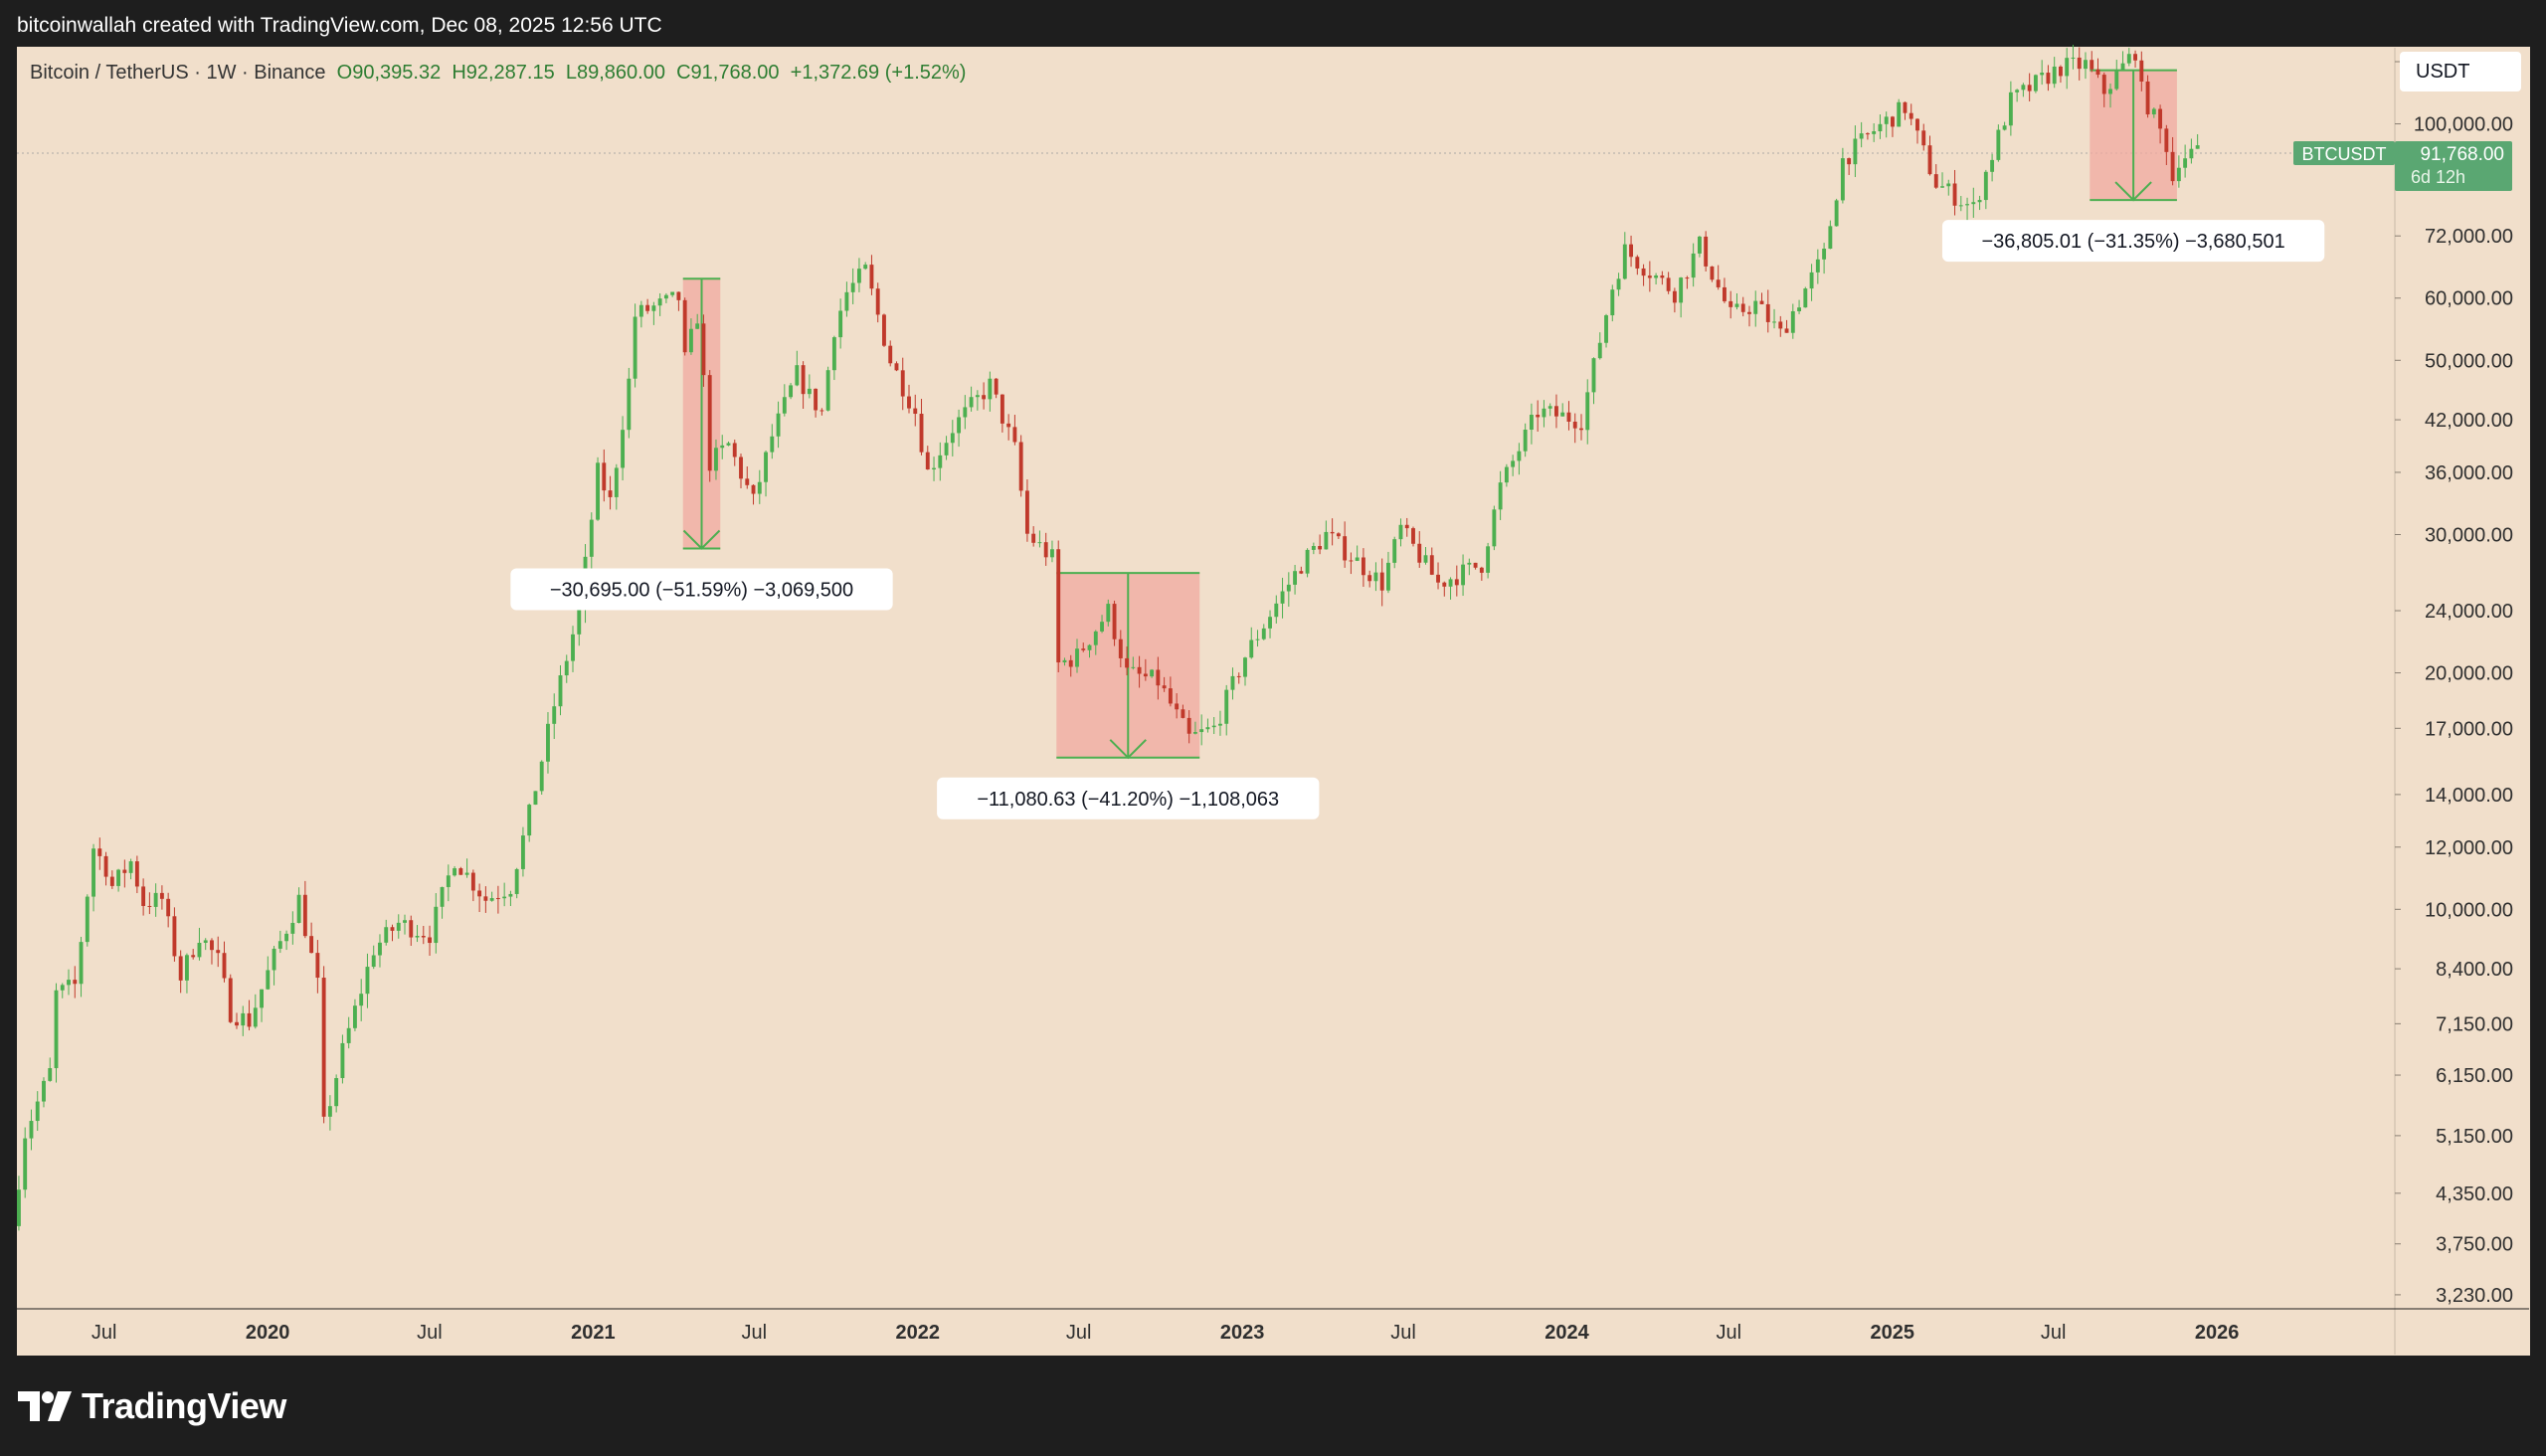  What do you see at coordinates (2344, 154) in the screenshot?
I see `price-tag-symbol: BTCUSDT` at bounding box center [2344, 154].